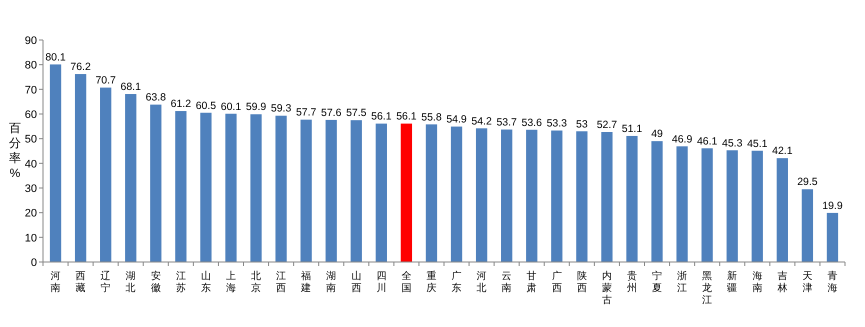 This screenshot has width=865, height=327. What do you see at coordinates (481, 121) in the screenshot?
I see `data-label: 54.2` at bounding box center [481, 121].